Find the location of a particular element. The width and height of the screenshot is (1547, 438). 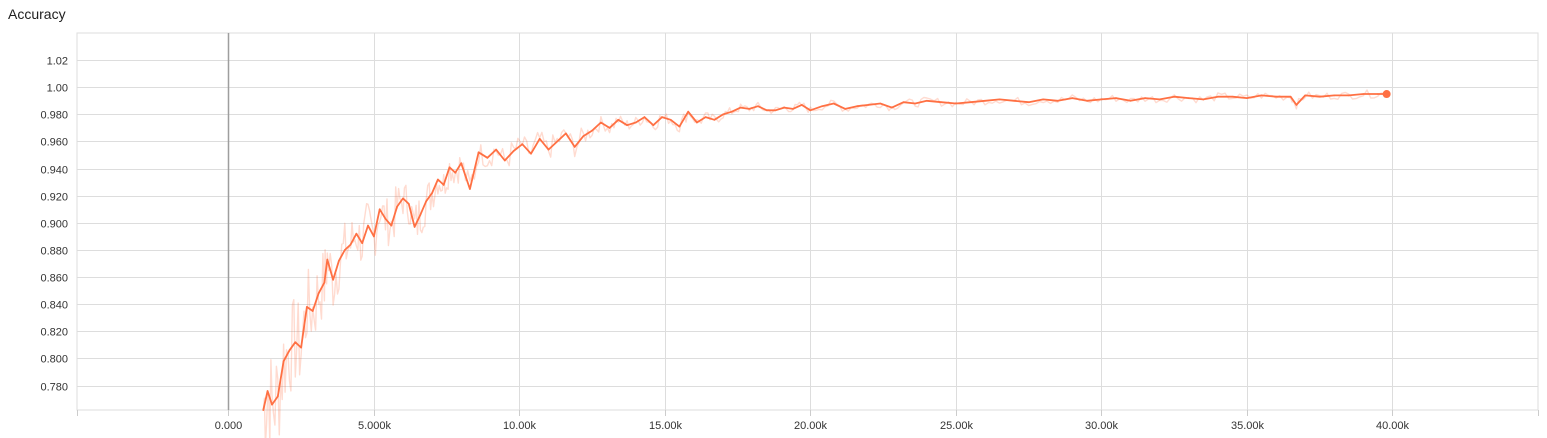

y-tick-label: 0.800 is located at coordinates (54, 360).